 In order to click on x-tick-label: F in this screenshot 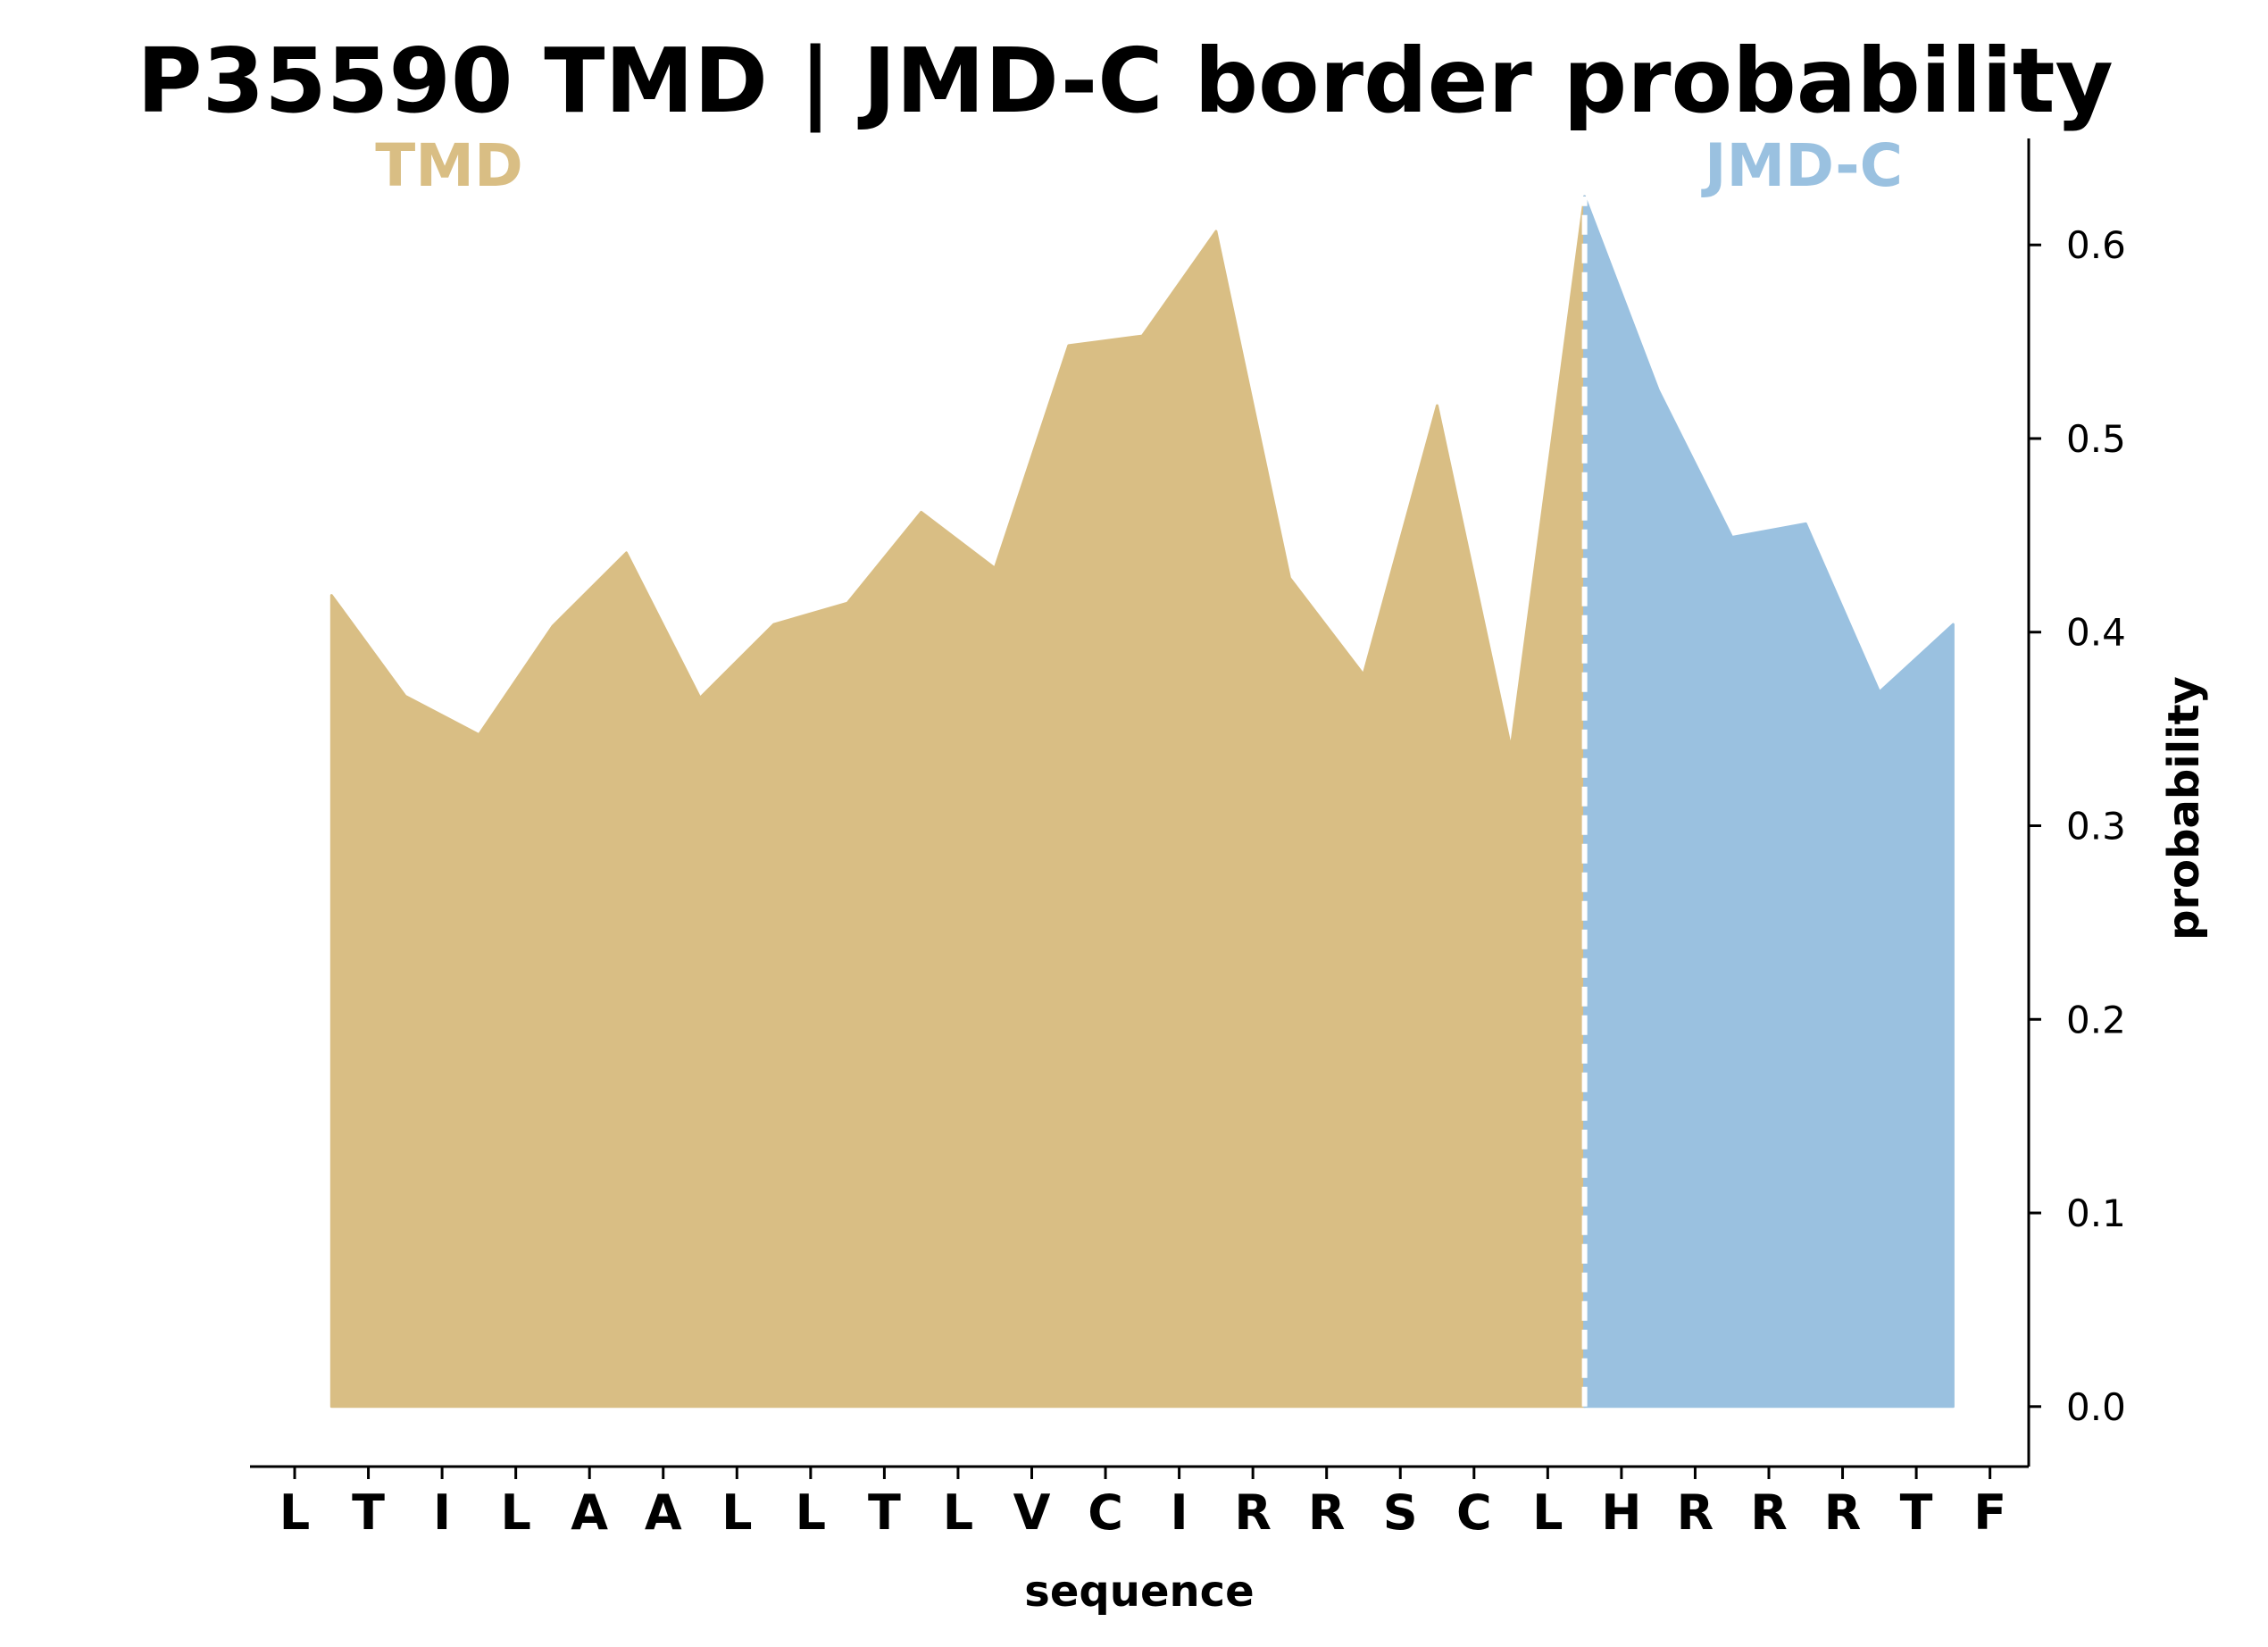, I will do `click(1989, 1512)`.